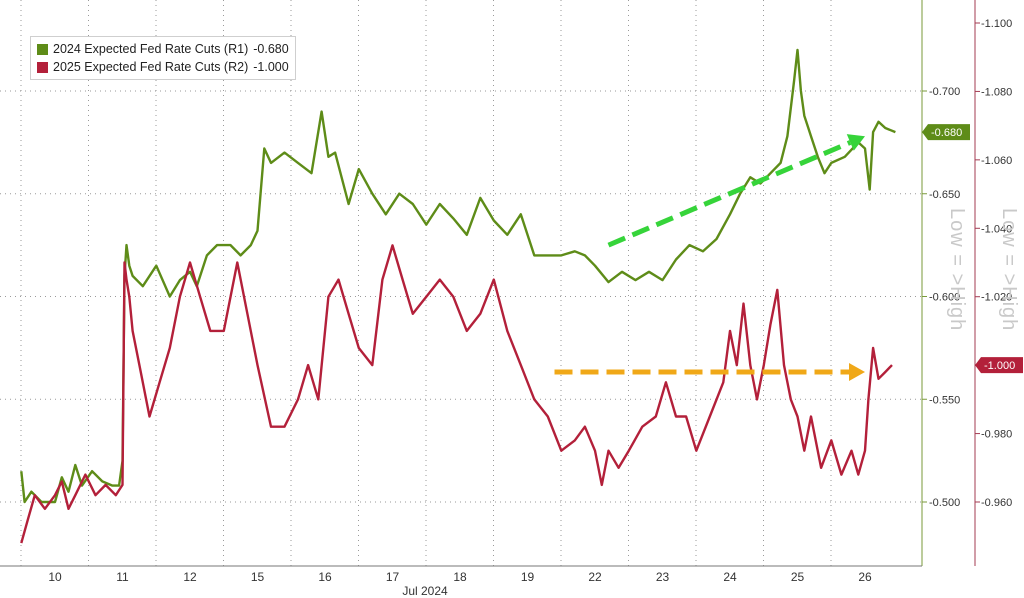 The width and height of the screenshot is (1024, 598). Describe the element at coordinates (1009, 270) in the screenshot. I see `r2-axis-caption: Low = >High` at that location.